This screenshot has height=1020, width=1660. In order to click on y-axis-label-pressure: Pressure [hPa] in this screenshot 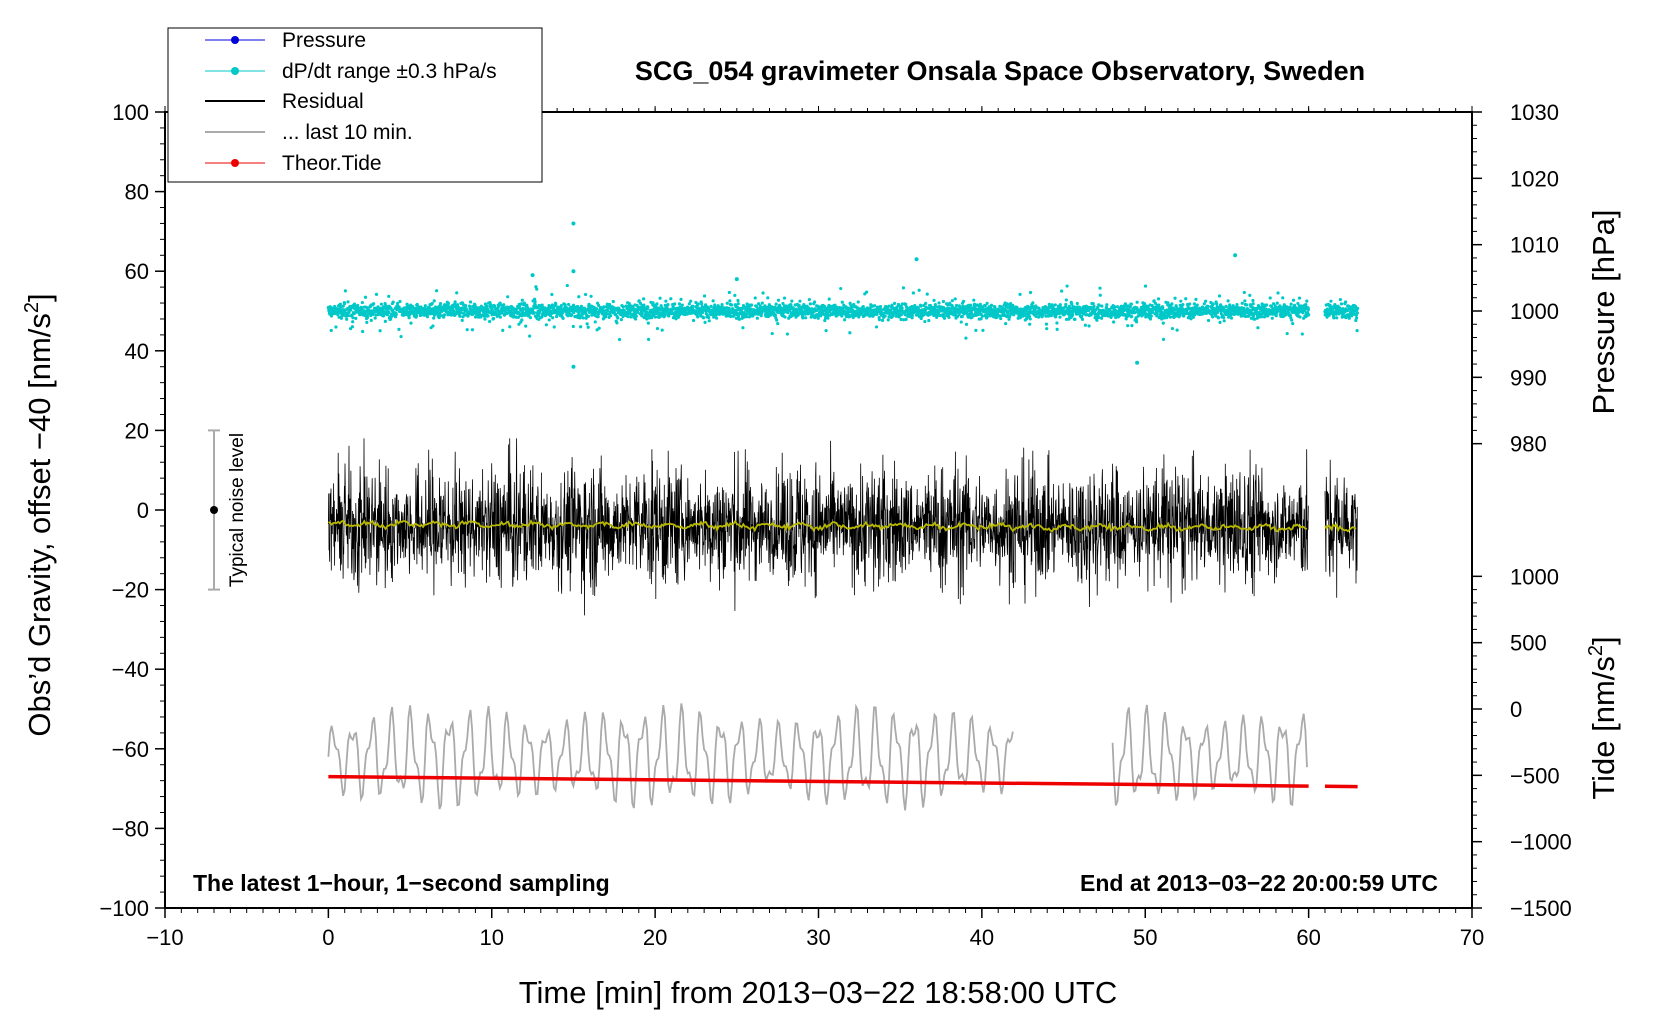, I will do `click(1603, 311)`.